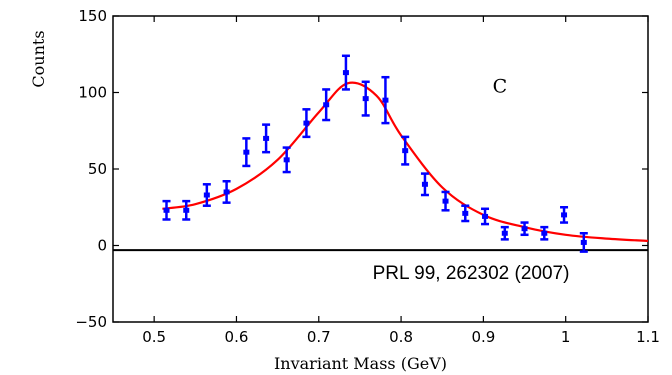 This screenshot has width=672, height=375. I want to click on y-tick-label: 0, so click(102, 246).